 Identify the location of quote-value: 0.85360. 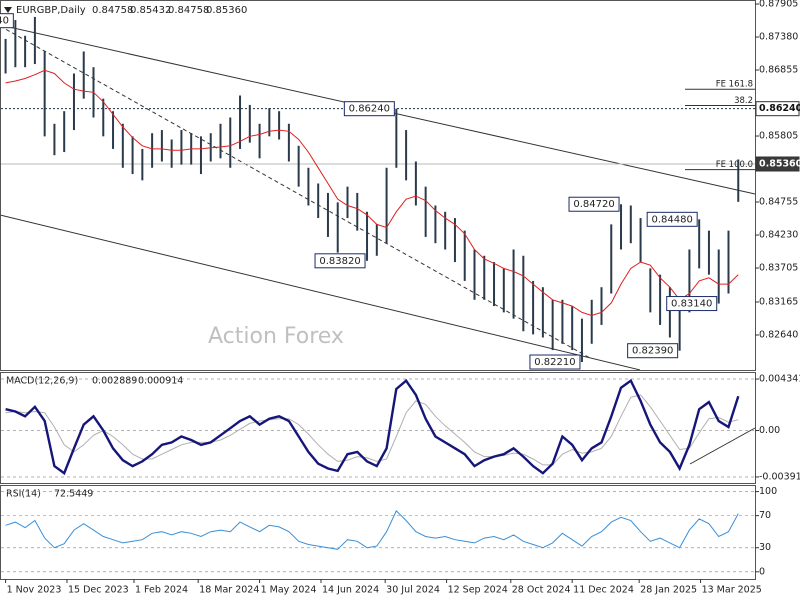
(226, 10).